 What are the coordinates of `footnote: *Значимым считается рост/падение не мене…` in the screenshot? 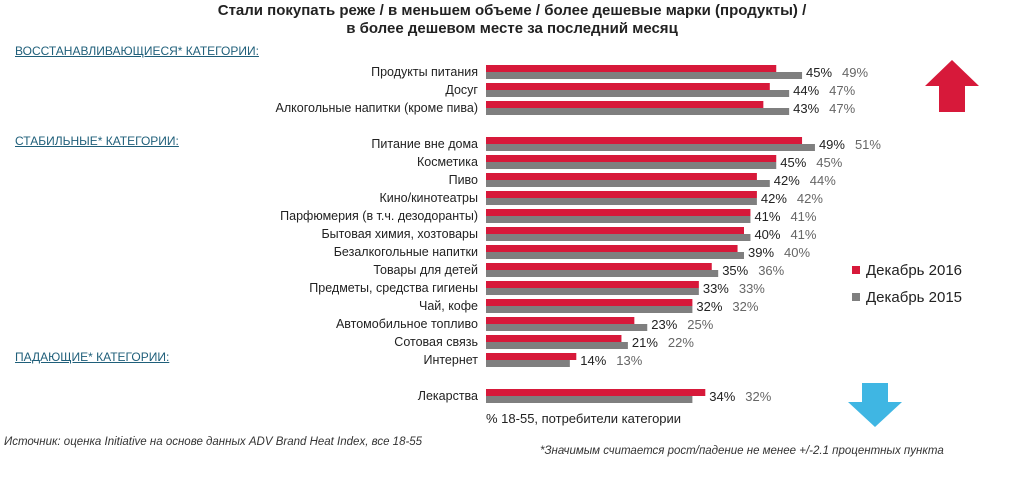 It's located at (742, 451).